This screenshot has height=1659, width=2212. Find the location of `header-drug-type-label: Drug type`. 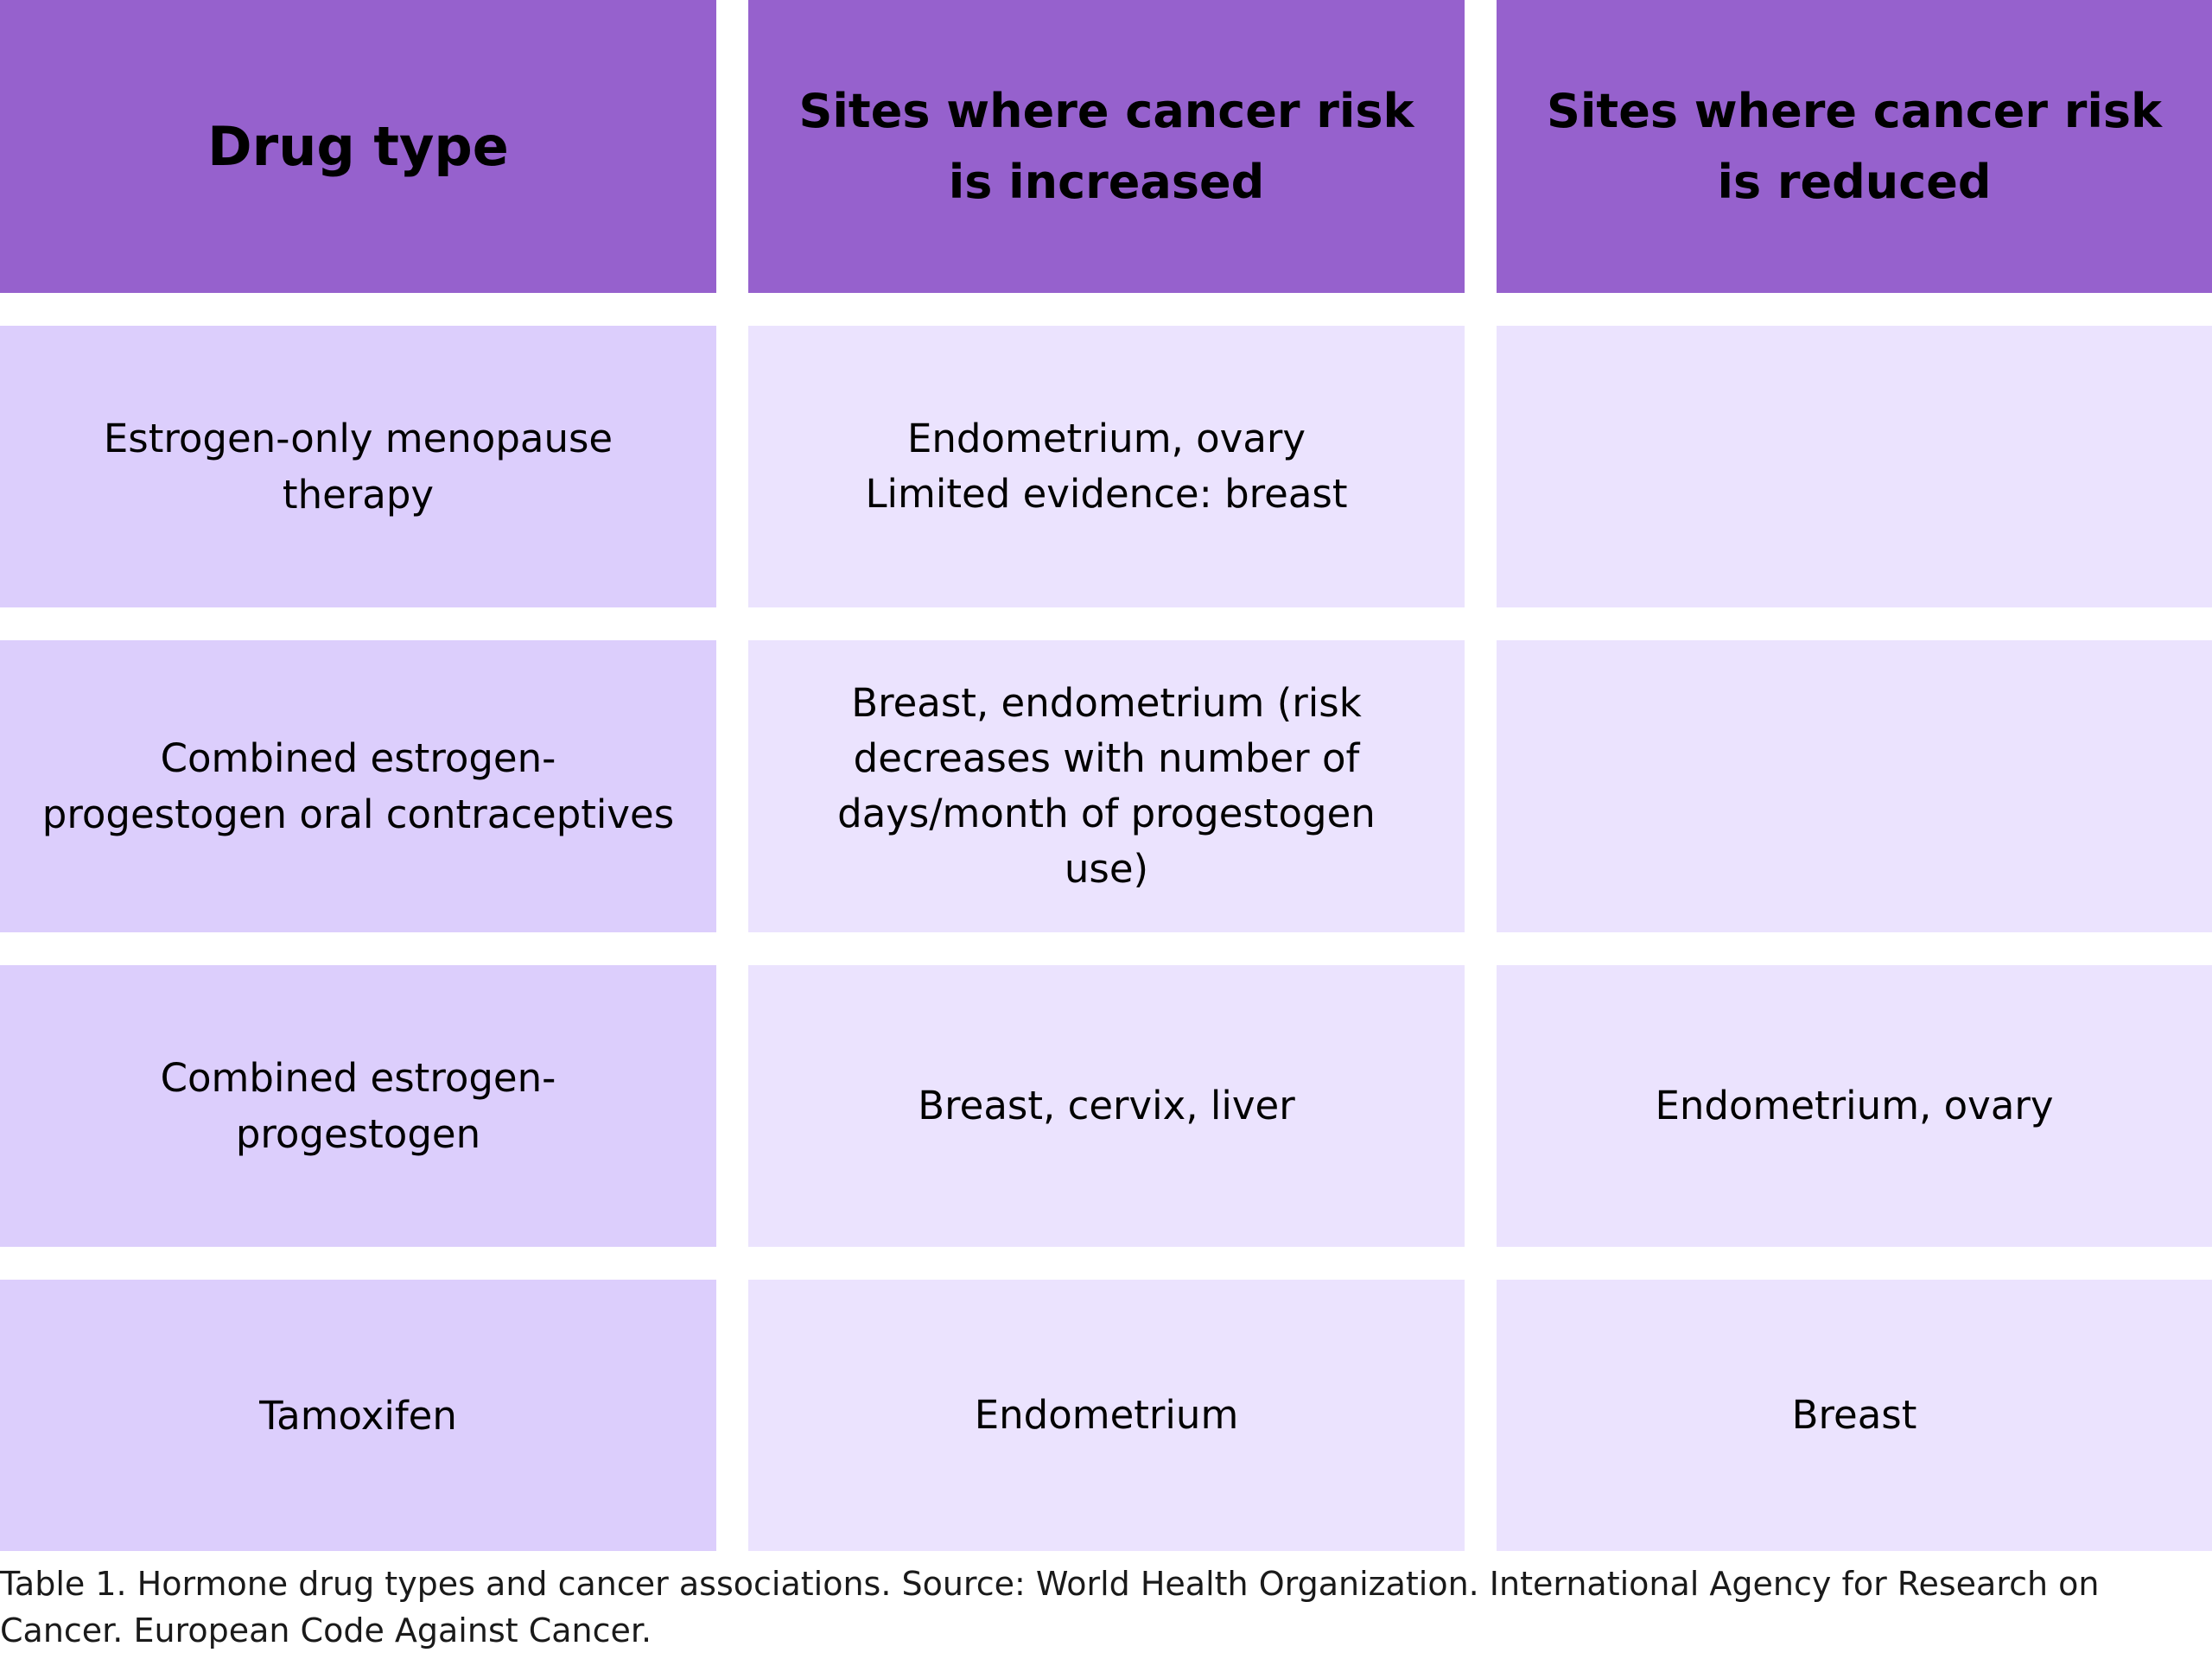

header-drug-type-label: Drug type is located at coordinates (358, 146).